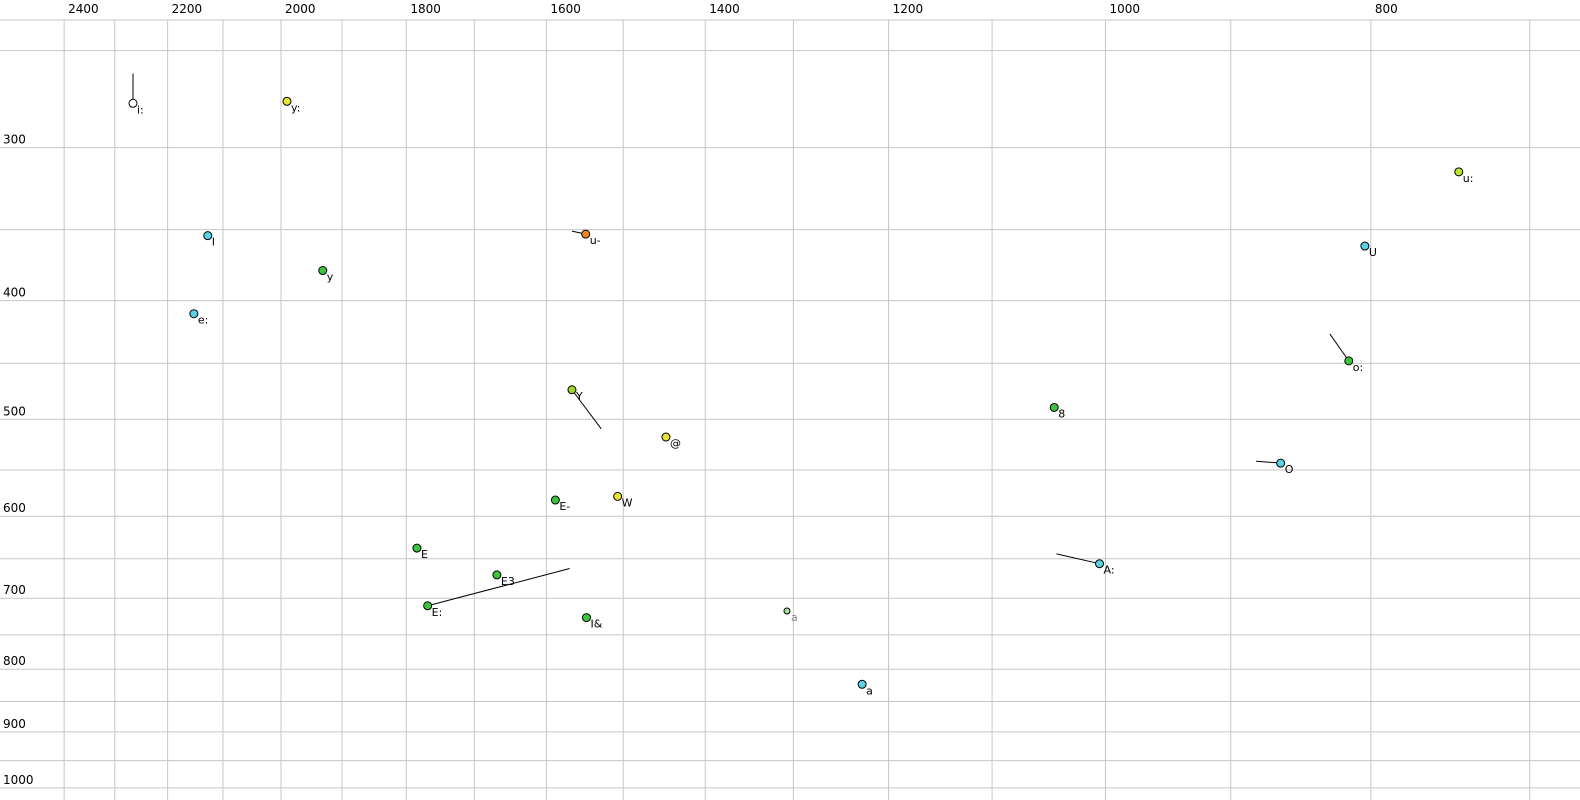 Image resolution: width=1580 pixels, height=800 pixels. What do you see at coordinates (675, 443) in the screenshot?
I see `point-label-@: @` at bounding box center [675, 443].